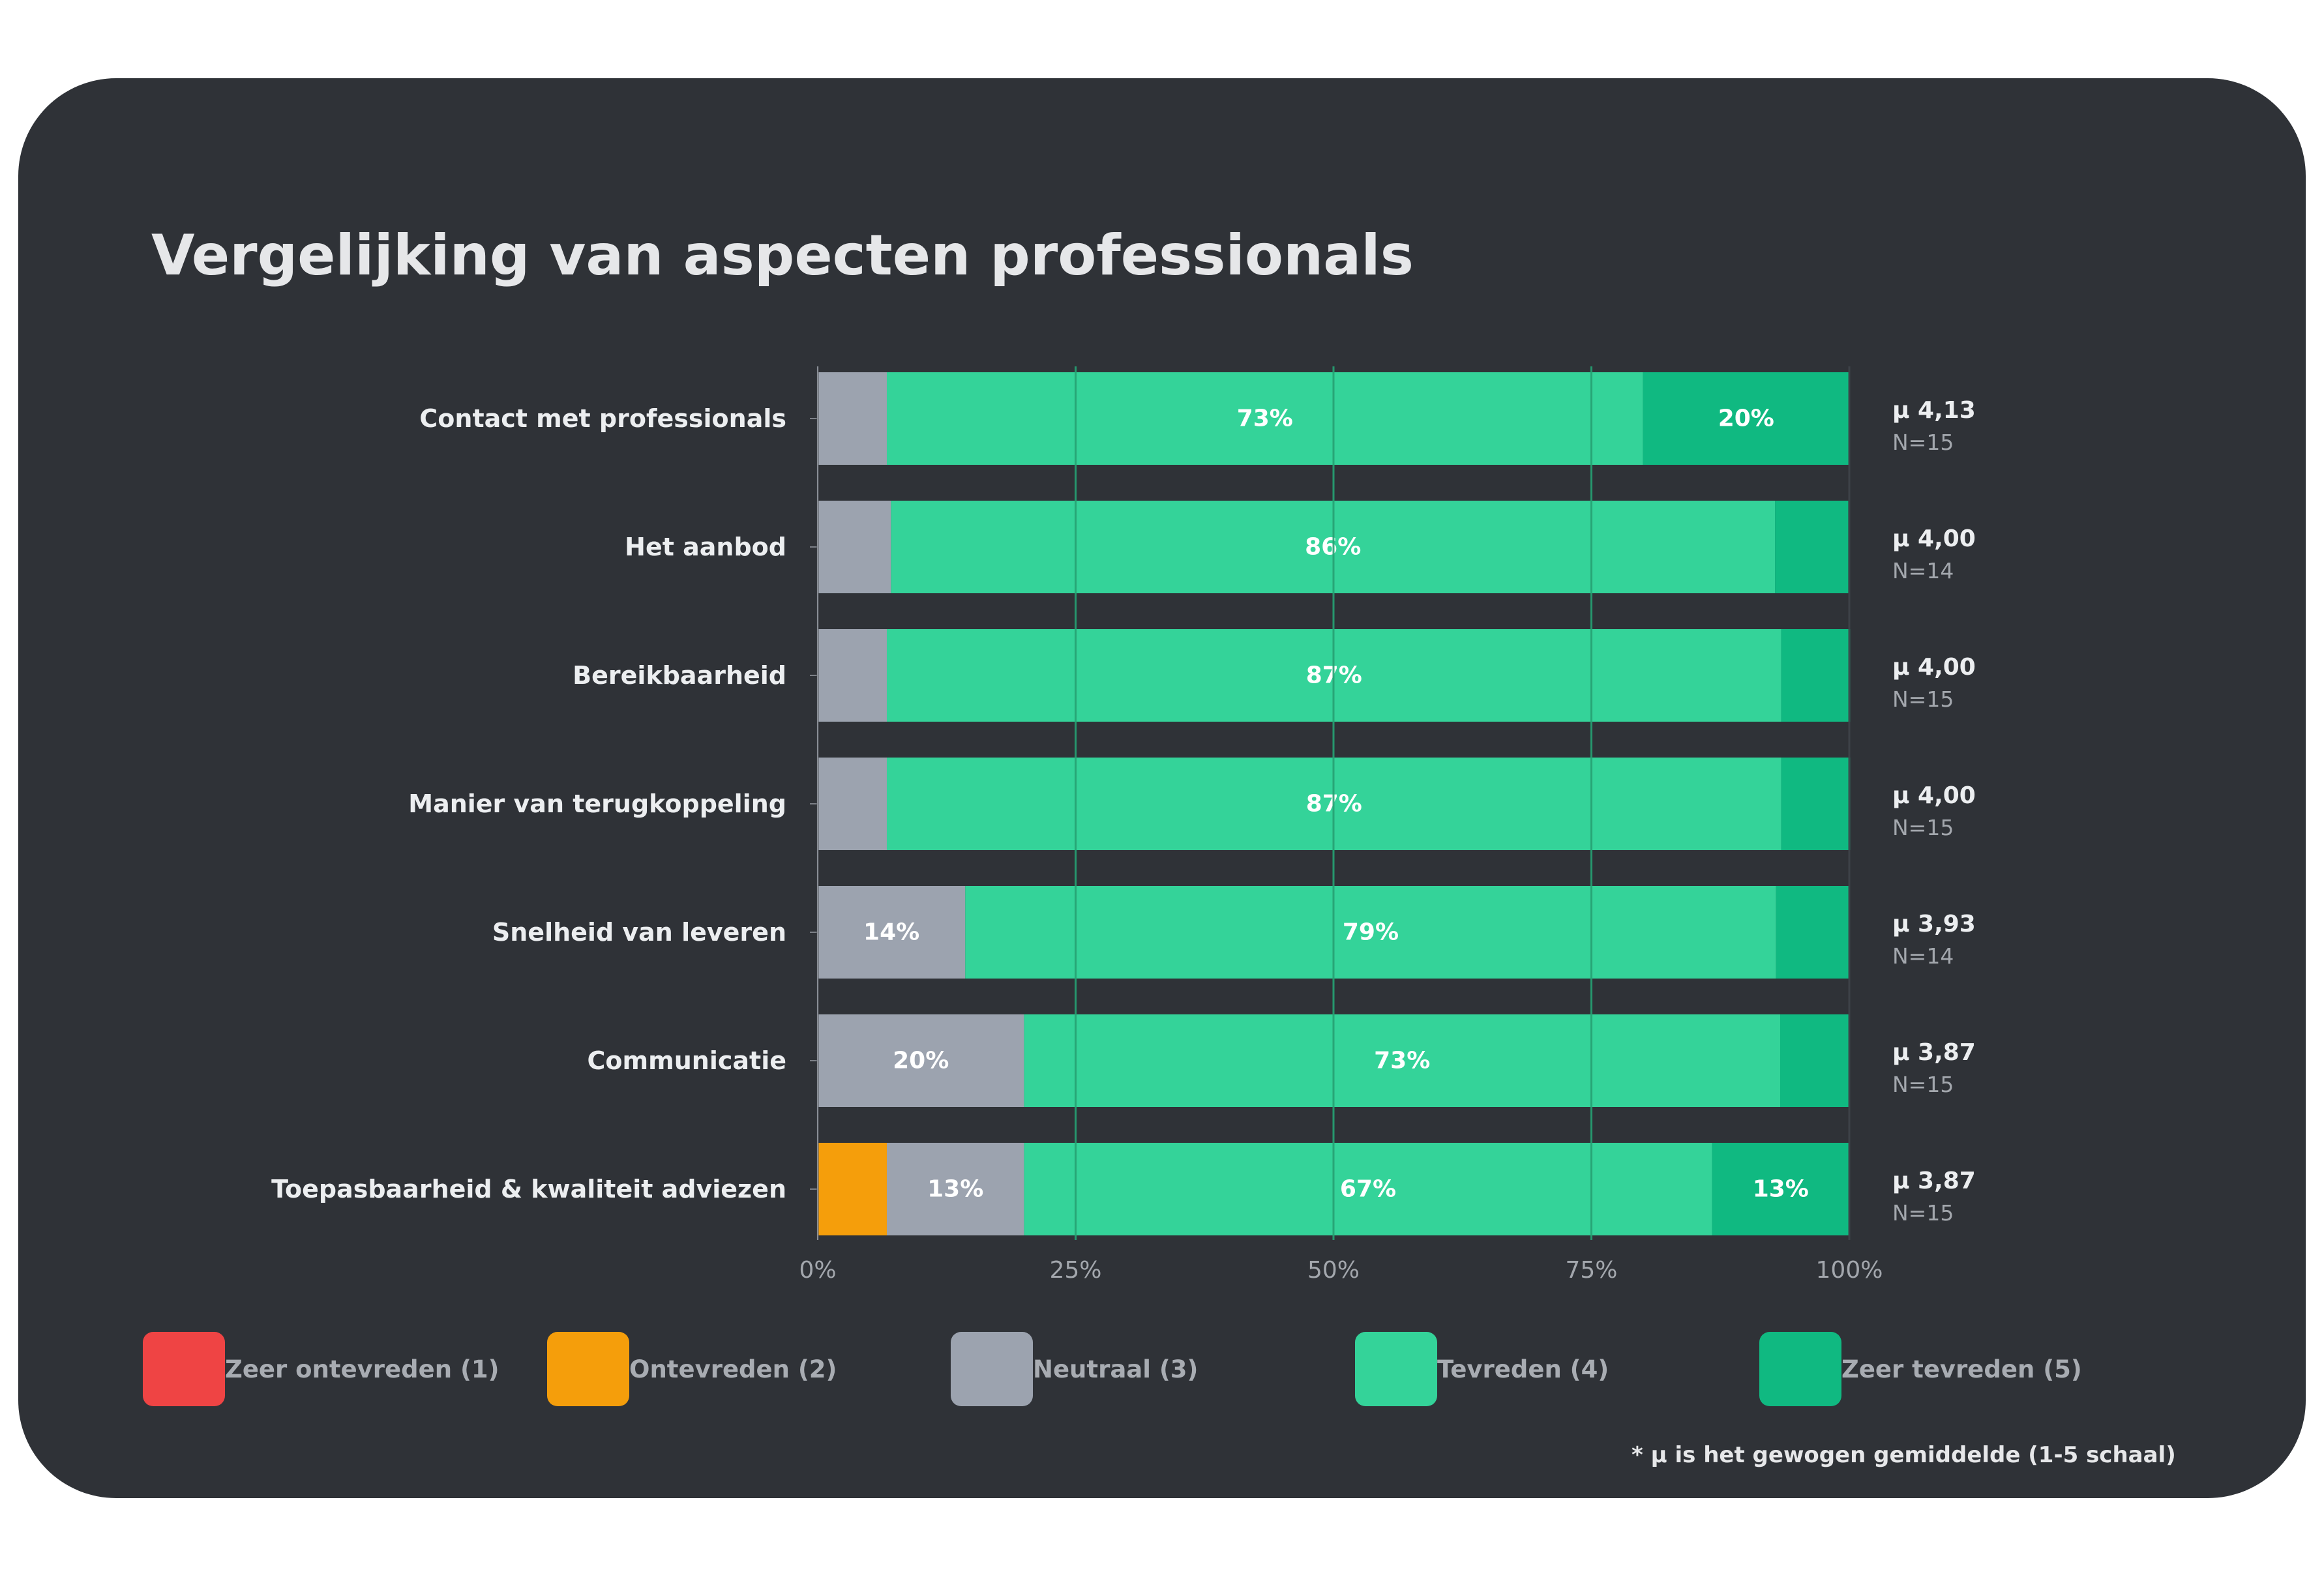 This screenshot has height=1577, width=2324. I want to click on segment-label: 14%, so click(891, 932).